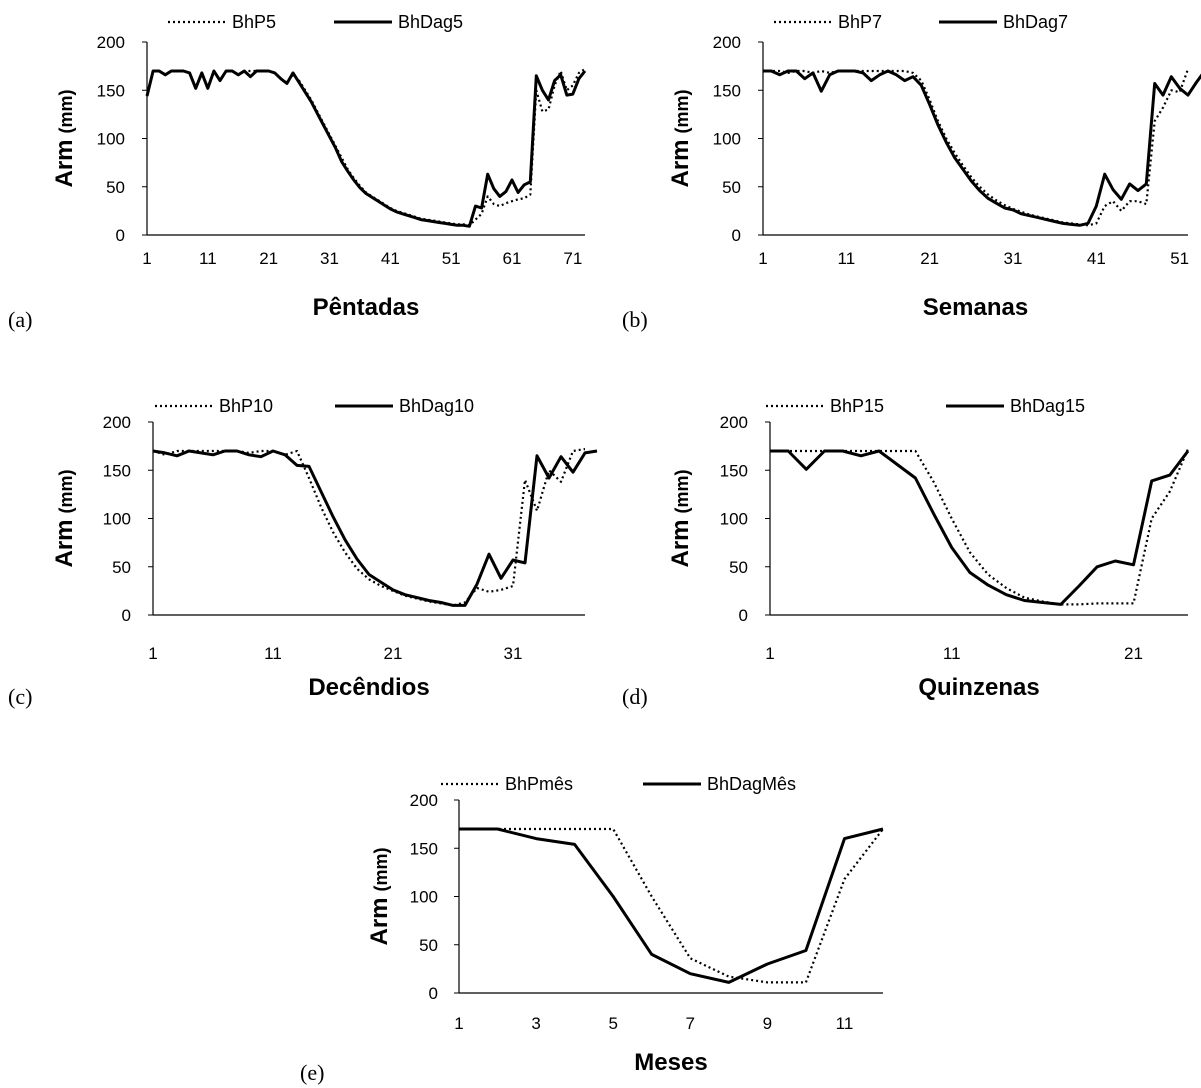 This screenshot has height=1088, width=1201. Describe the element at coordinates (430, 22) in the screenshot. I see `legend-label: BhDag5` at that location.